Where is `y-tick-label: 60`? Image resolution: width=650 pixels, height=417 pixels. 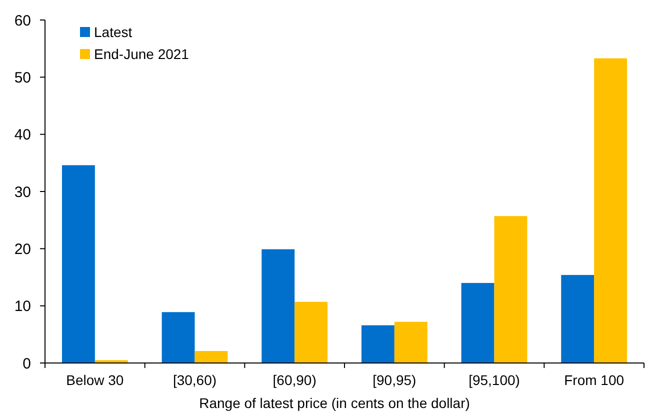
y-tick-label: 60 is located at coordinates (22, 21).